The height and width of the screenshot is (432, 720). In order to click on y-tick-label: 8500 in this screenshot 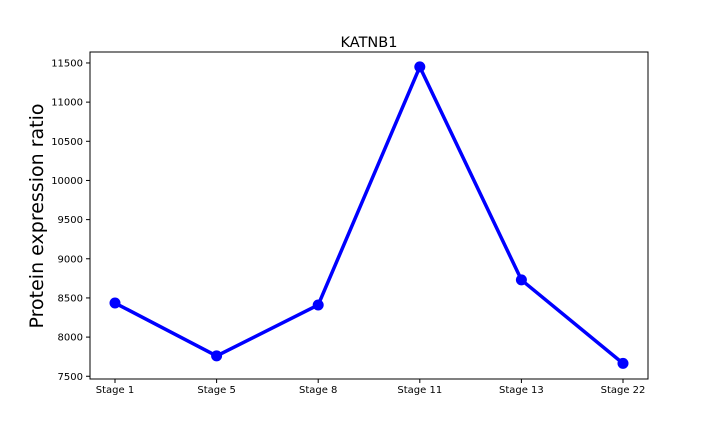, I will do `click(70, 298)`.